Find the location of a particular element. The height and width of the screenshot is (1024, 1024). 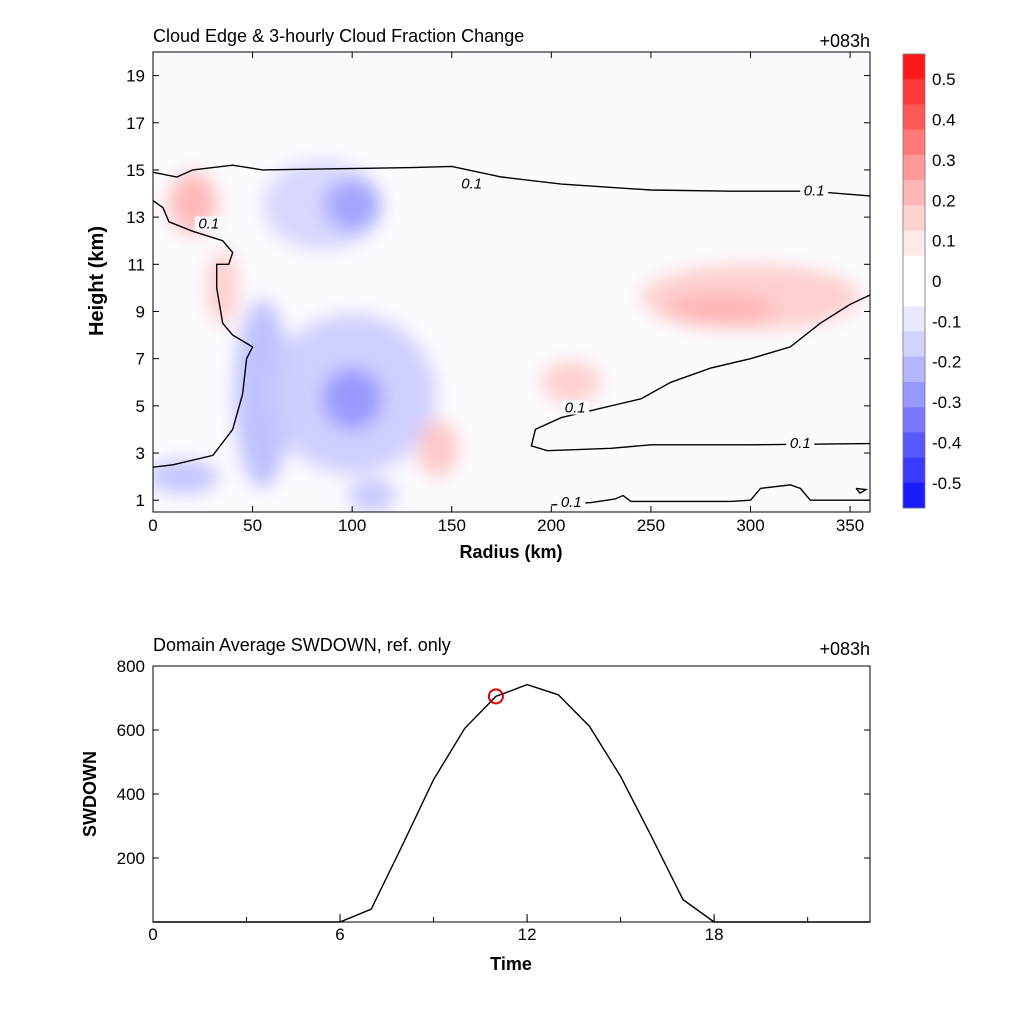

colorbar-label: 0 is located at coordinates (936, 281).